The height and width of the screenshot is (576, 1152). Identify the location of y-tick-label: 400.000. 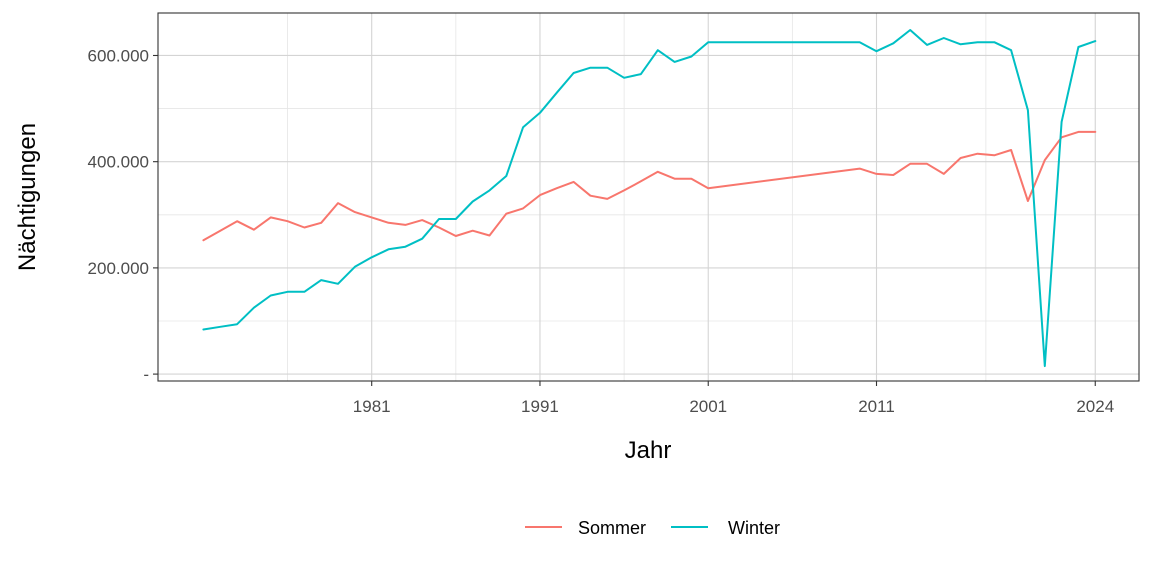
(118, 162).